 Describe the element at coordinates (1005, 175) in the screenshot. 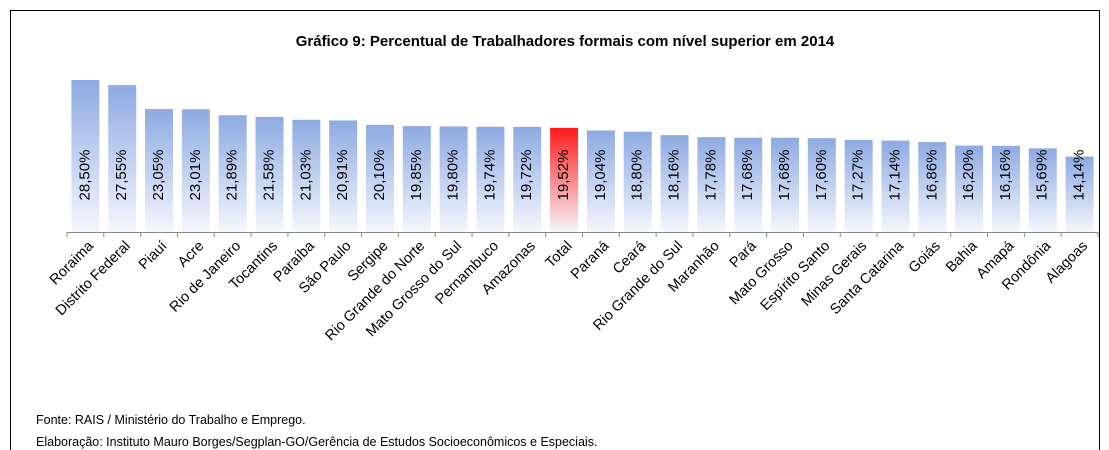

I see `data-label: 16,16%` at that location.